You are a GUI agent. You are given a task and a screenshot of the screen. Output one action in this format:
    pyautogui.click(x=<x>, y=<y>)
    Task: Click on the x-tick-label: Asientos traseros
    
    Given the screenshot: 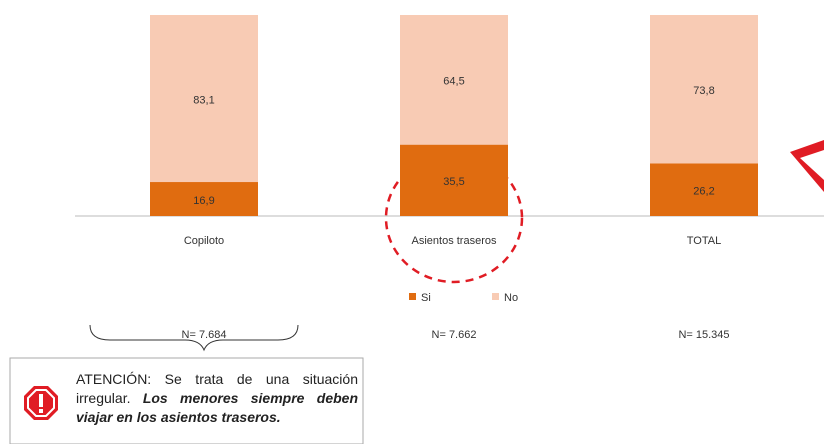 What is the action you would take?
    pyautogui.click(x=454, y=241)
    